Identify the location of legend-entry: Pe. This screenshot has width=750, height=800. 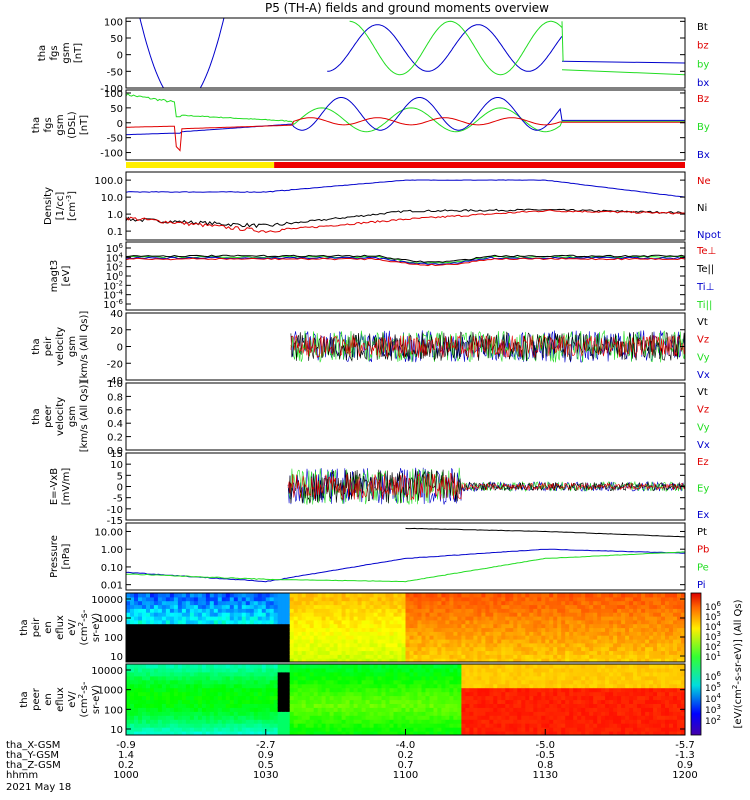
(703, 567).